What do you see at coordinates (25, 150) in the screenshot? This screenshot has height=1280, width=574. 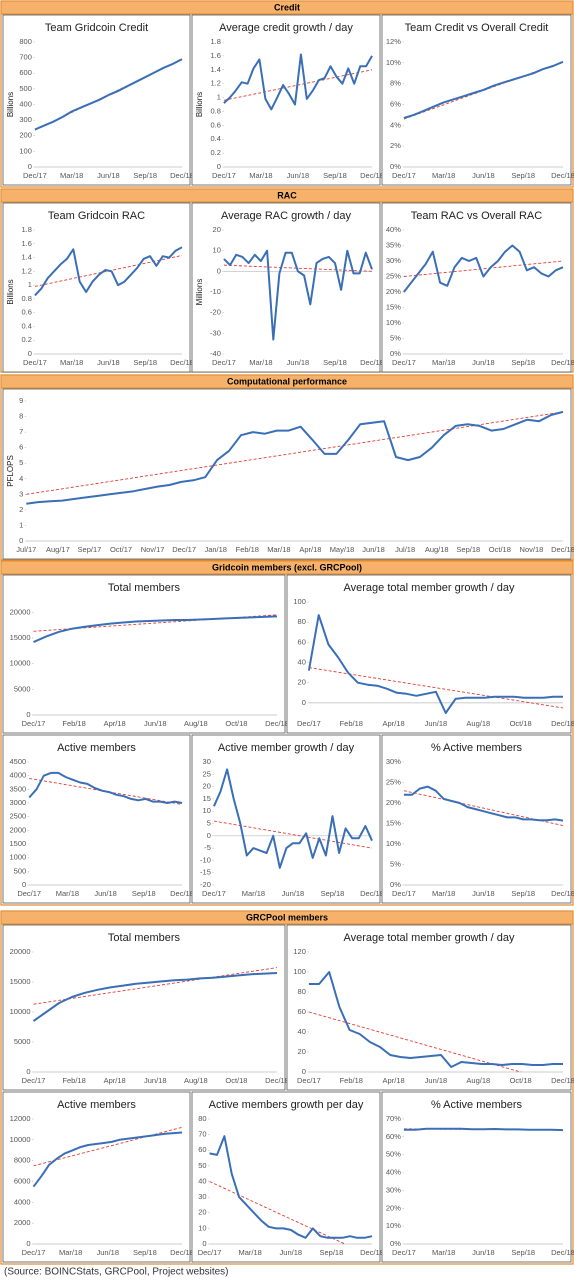 I see `y-tick-label: 100` at bounding box center [25, 150].